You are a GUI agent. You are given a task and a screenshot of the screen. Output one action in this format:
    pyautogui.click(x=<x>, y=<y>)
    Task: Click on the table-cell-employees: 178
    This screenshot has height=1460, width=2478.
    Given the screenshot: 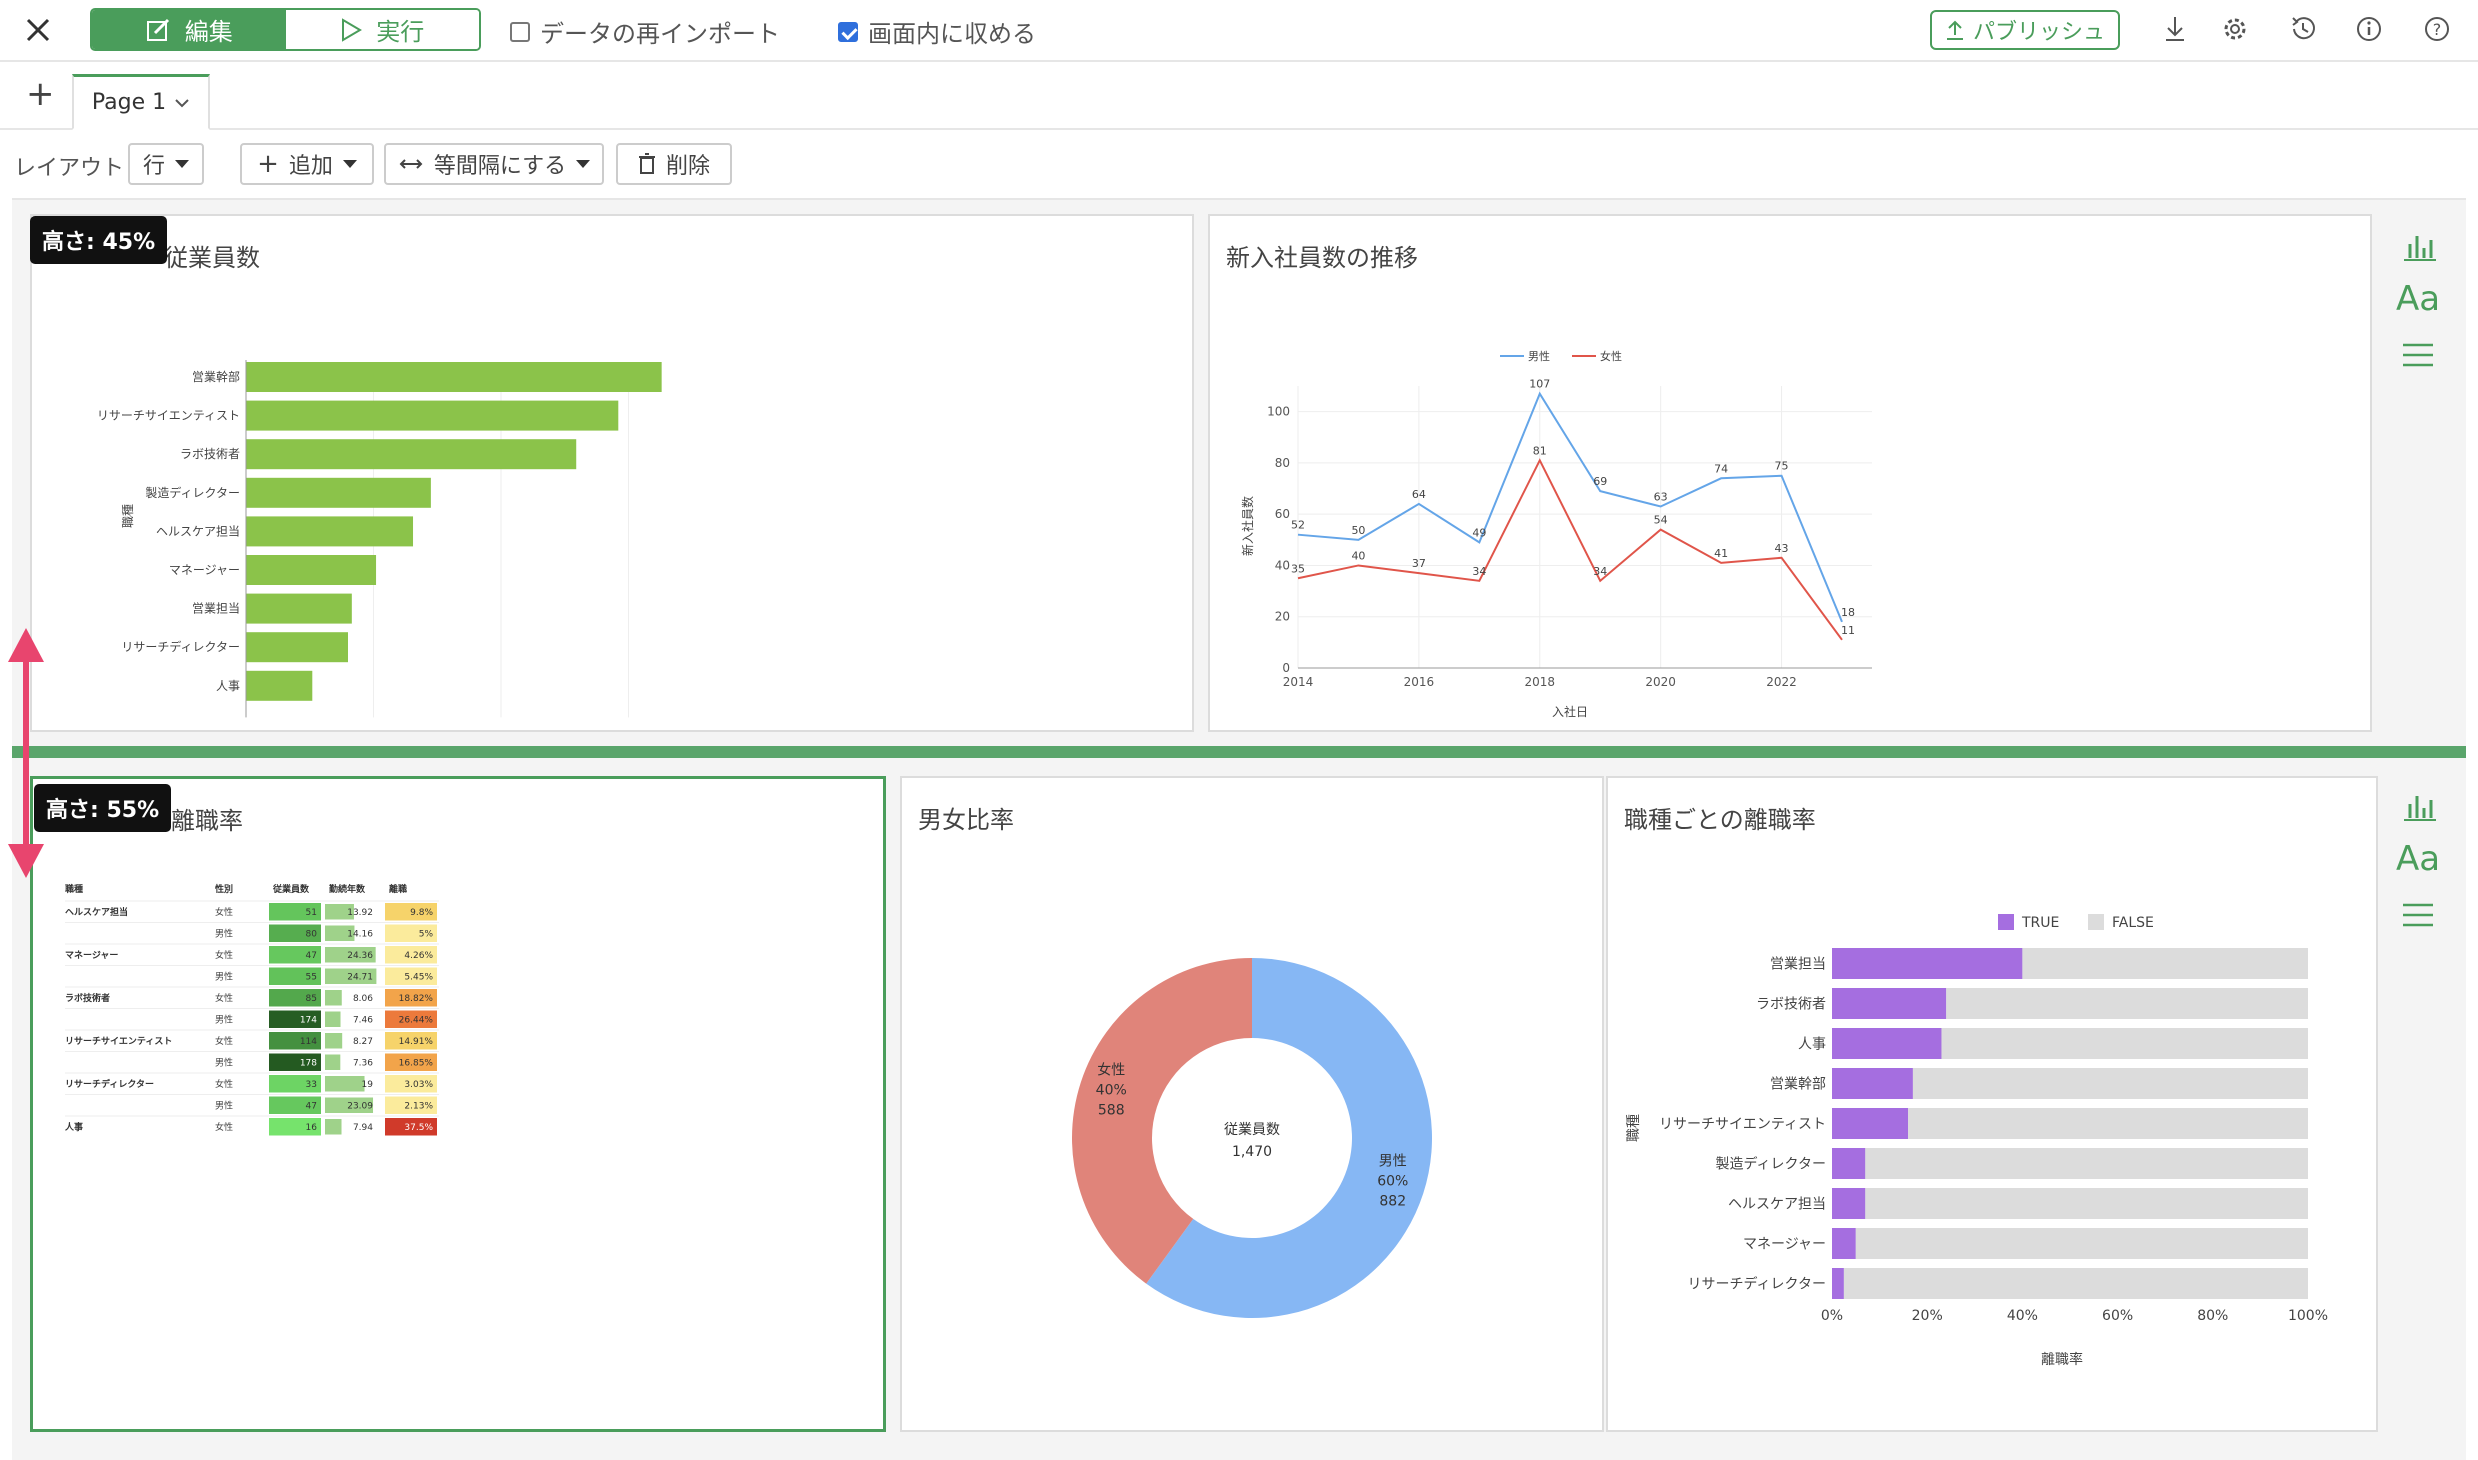 What is the action you would take?
    pyautogui.click(x=308, y=1064)
    